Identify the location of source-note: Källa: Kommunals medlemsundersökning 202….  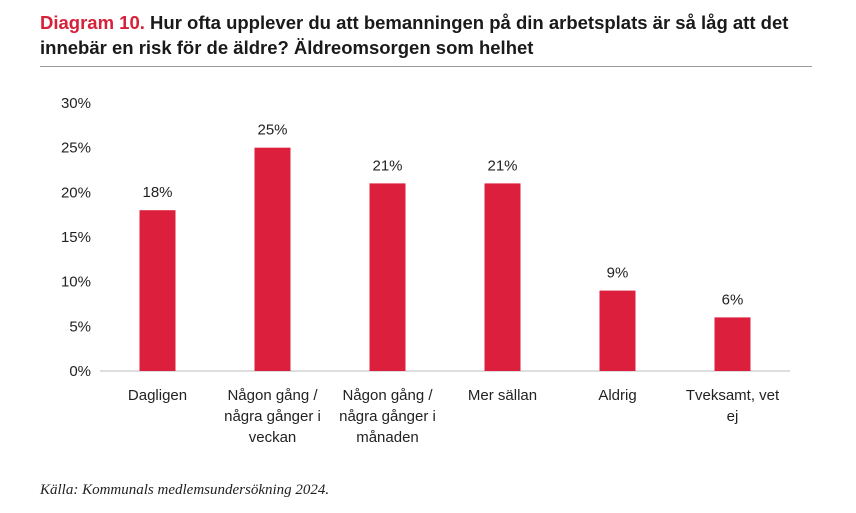
(185, 490).